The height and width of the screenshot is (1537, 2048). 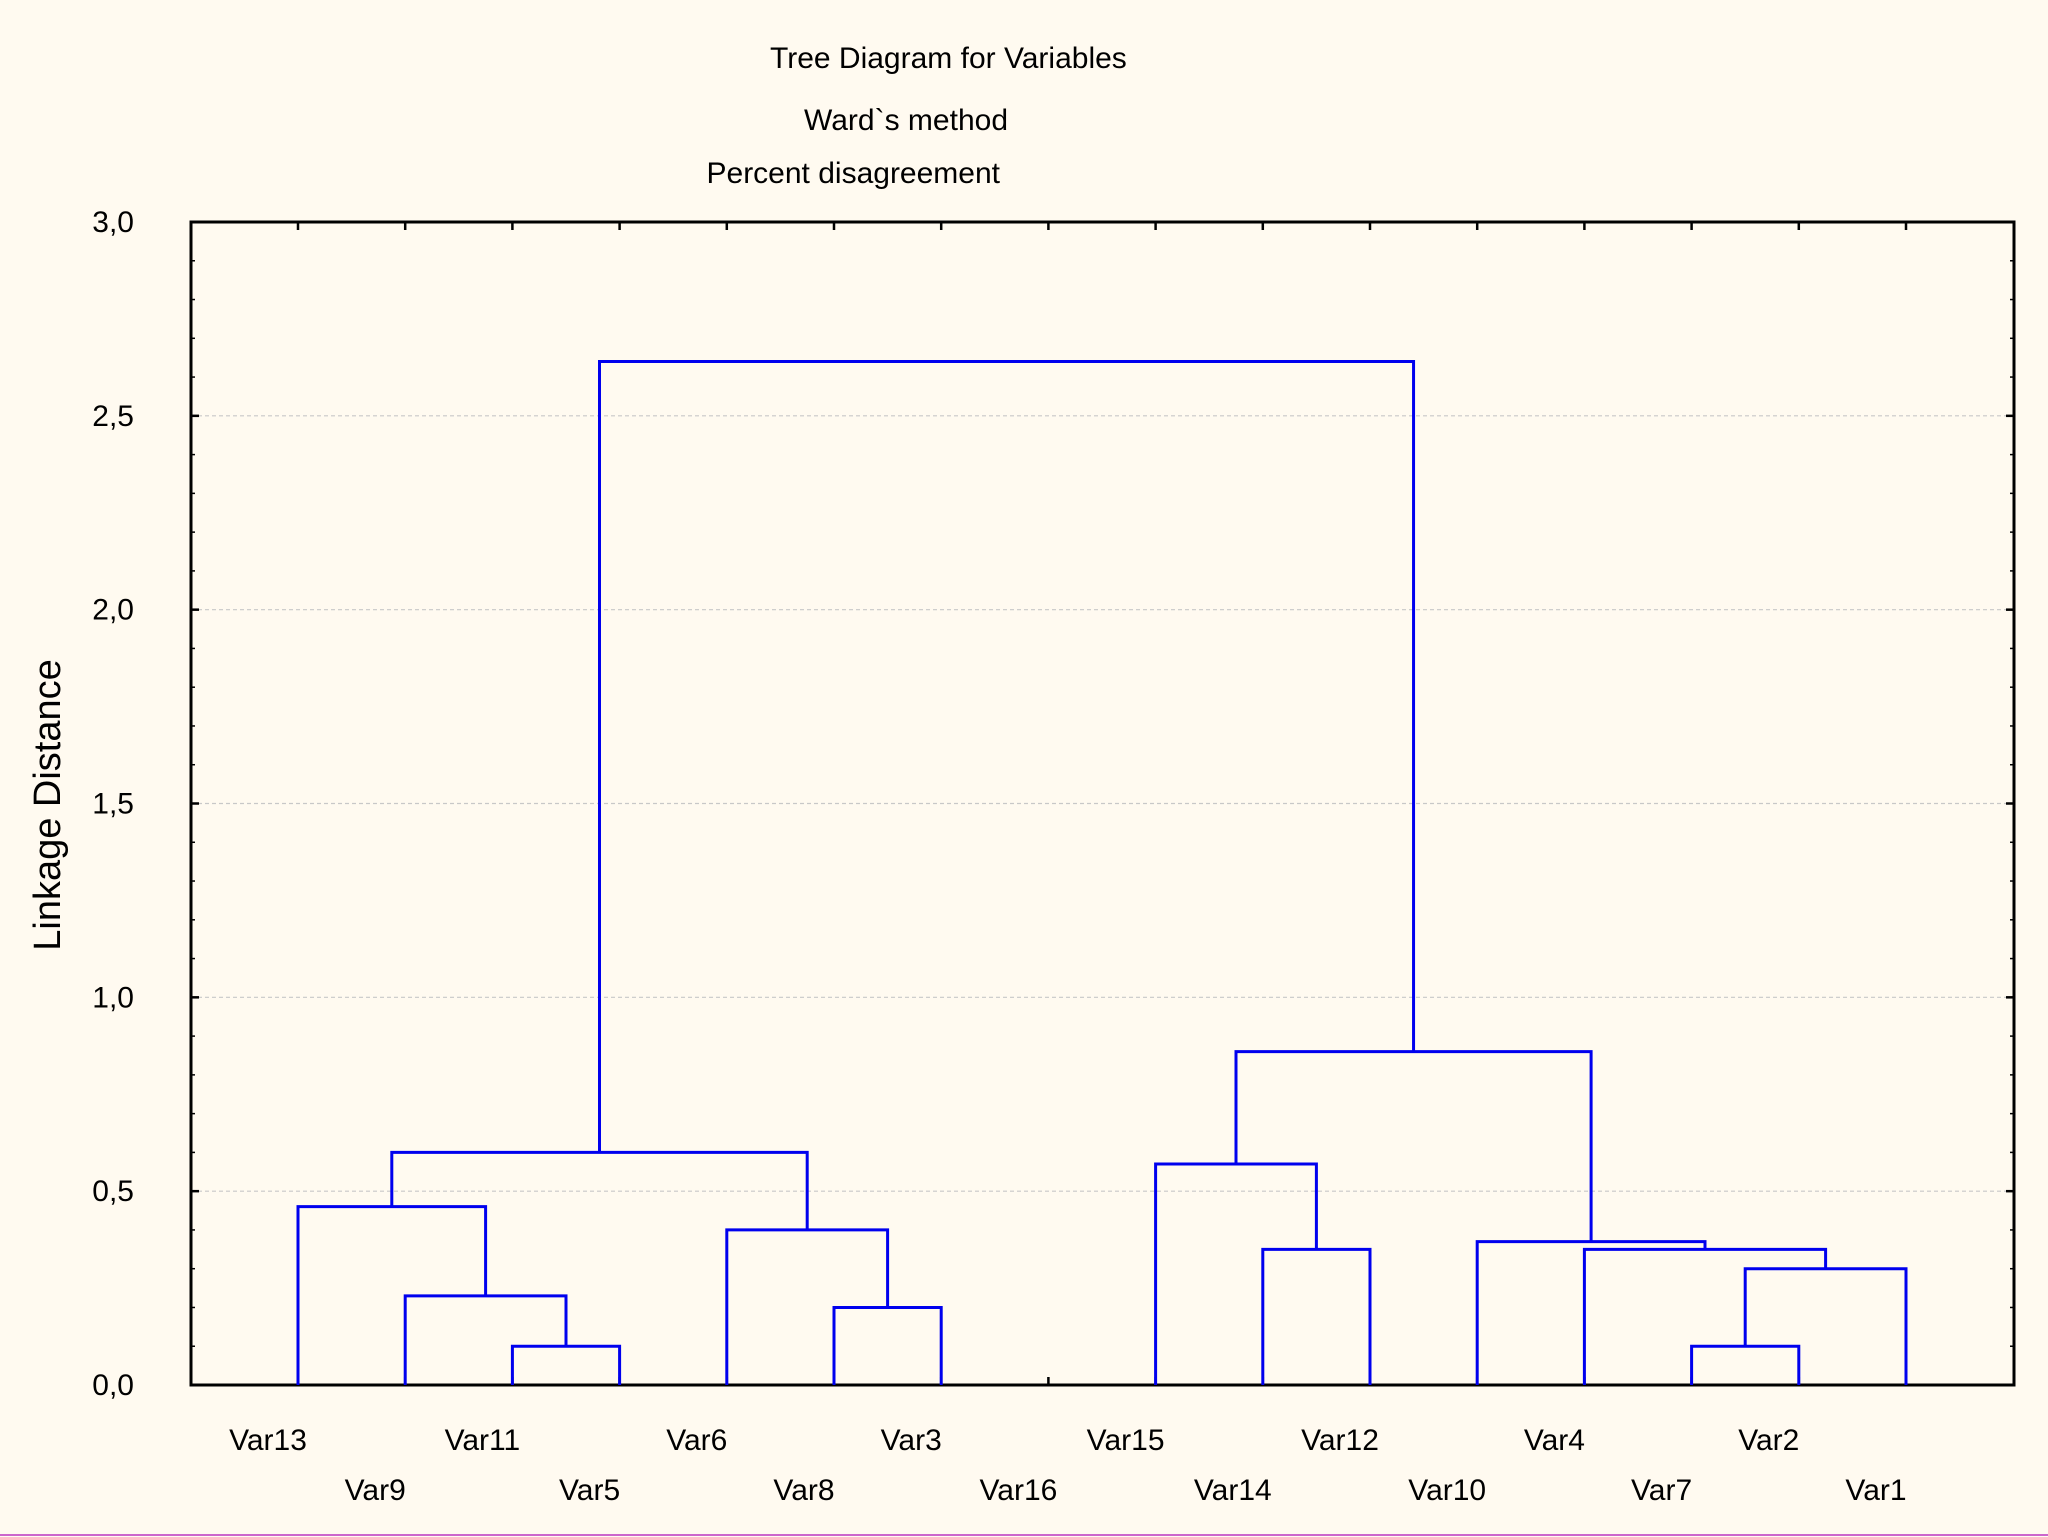 I want to click on leaf-label-var16: Var16, so click(x=1018, y=1490).